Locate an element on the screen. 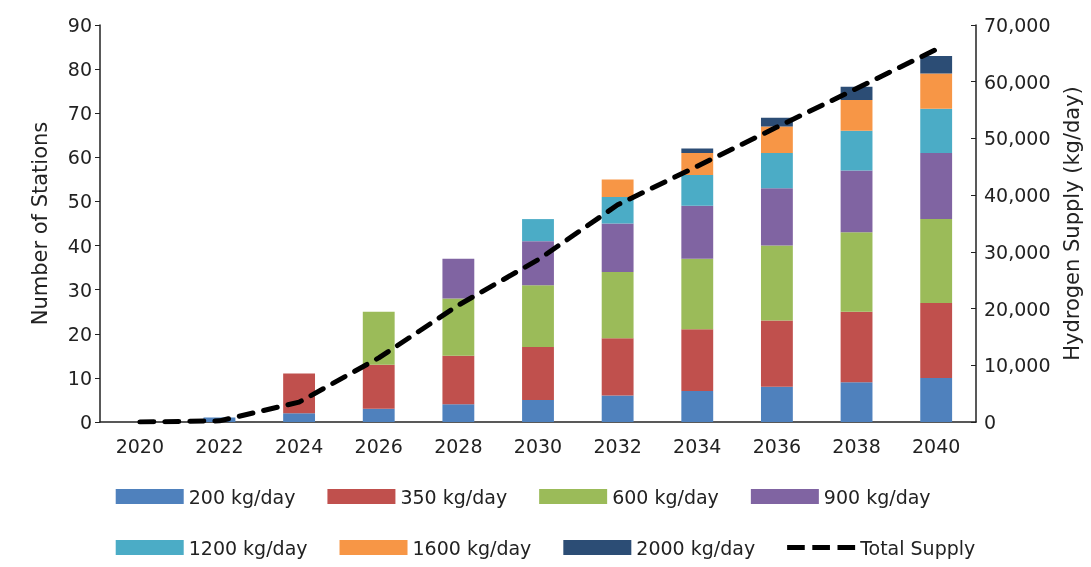 Image resolution: width=1091 pixels, height=567 pixels. legend-label: 1200 kg/day is located at coordinates (248, 547).